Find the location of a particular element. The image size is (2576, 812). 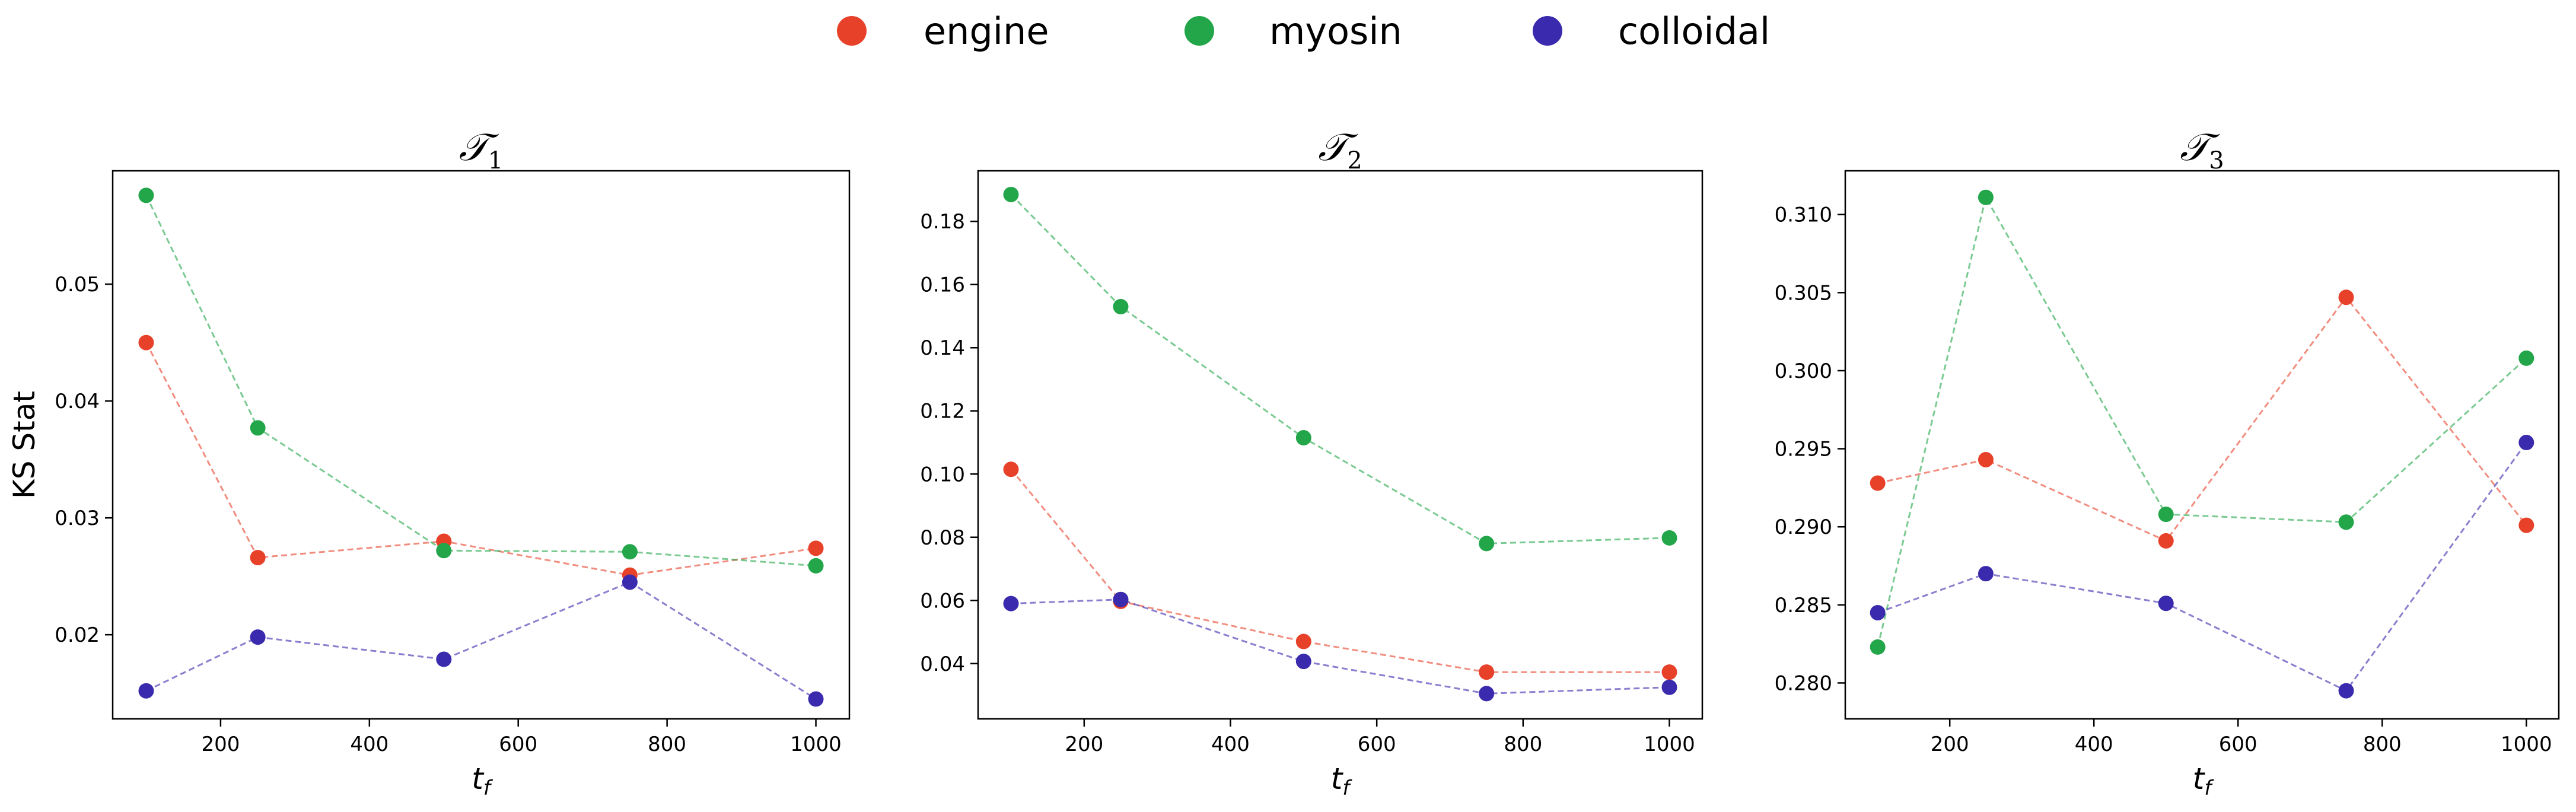

legend-marker-myosin is located at coordinates (1199, 31).